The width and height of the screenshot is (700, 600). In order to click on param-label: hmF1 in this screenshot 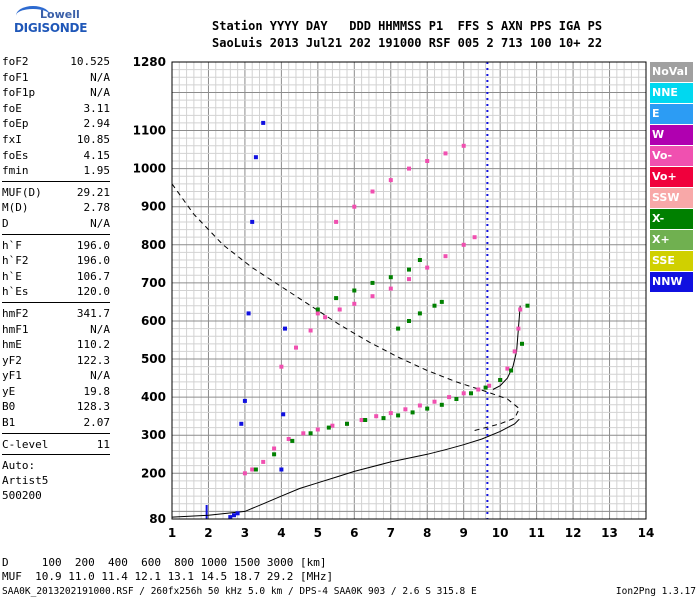, I will do `click(15, 329)`.